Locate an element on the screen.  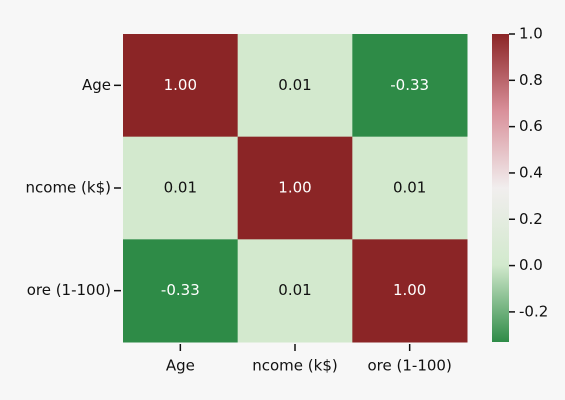
colorbar-tick-label: 0.6 is located at coordinates (531, 126).